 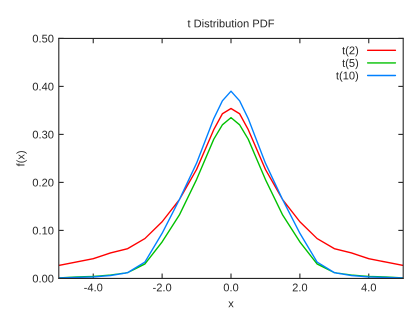 I want to click on chart-title: t Distribution PDF, so click(x=231, y=23).